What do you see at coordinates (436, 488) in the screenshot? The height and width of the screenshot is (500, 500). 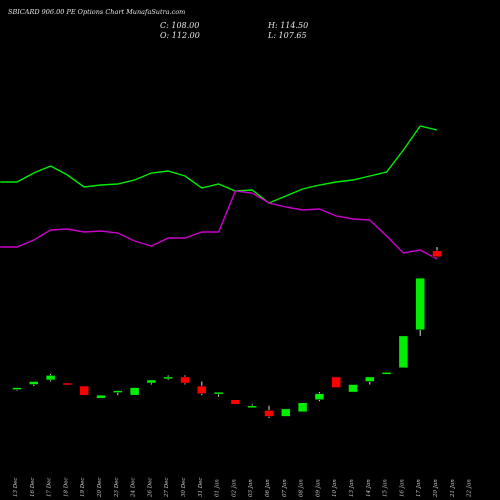 I see `x-tick-label: 20 Jan` at bounding box center [436, 488].